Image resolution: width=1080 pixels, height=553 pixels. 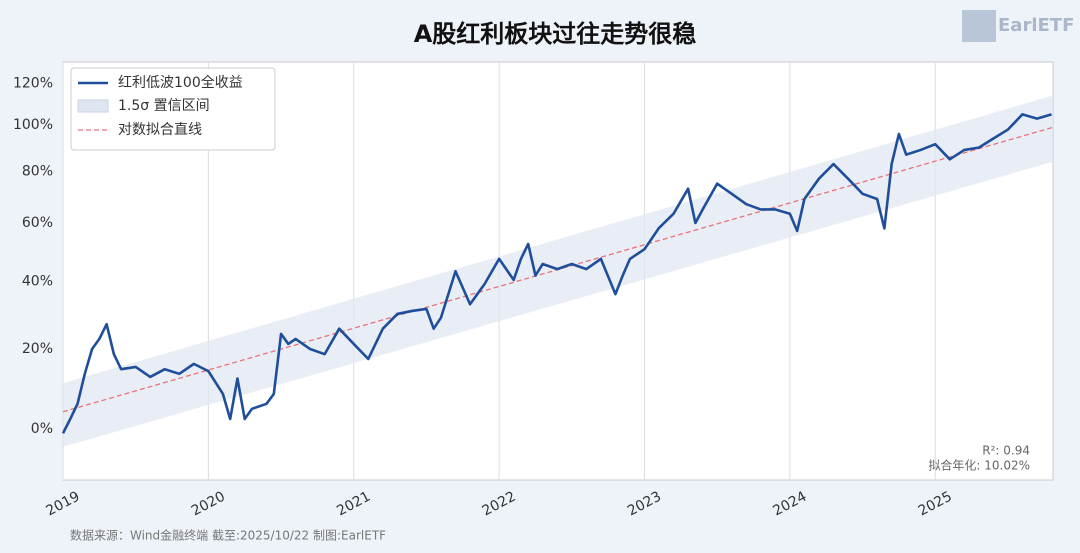 I want to click on source: 数据来源：Wind金融终端 截至:2025/10/22 制图:EarlETF, so click(x=228, y=535).